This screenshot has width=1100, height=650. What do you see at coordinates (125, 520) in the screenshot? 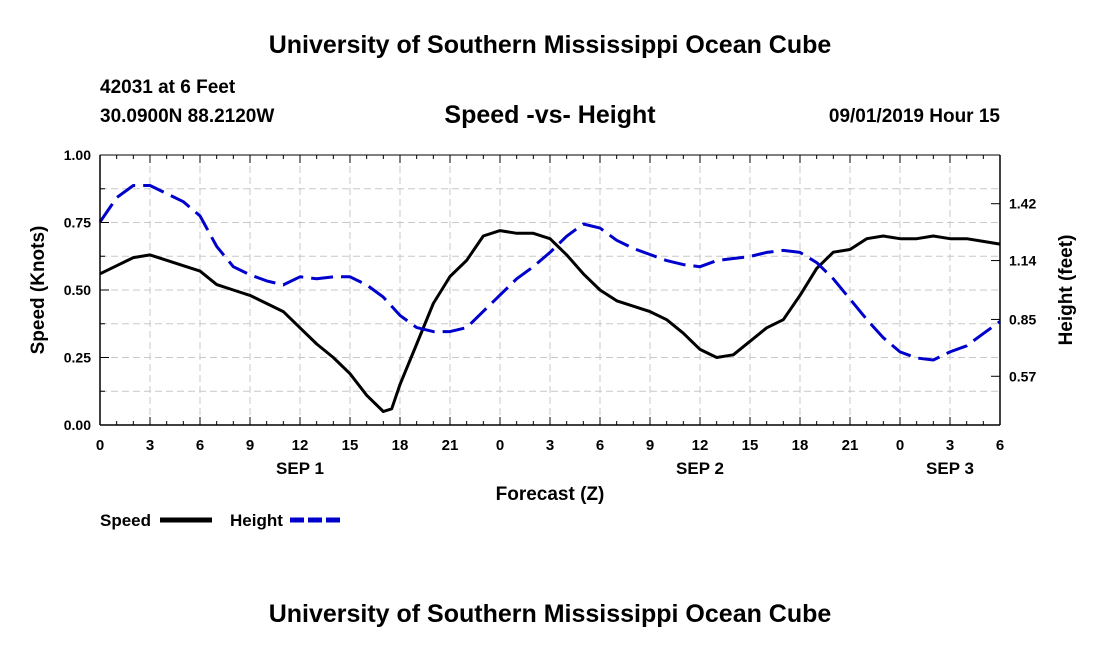
I see `legend-label-speed: Speed` at bounding box center [125, 520].